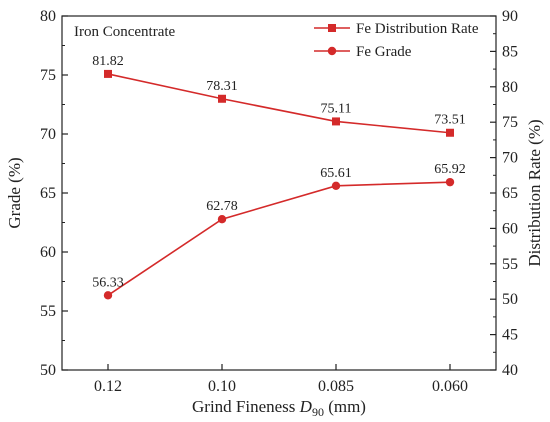  What do you see at coordinates (450, 169) in the screenshot?
I see `data-label: 65.92` at bounding box center [450, 169].